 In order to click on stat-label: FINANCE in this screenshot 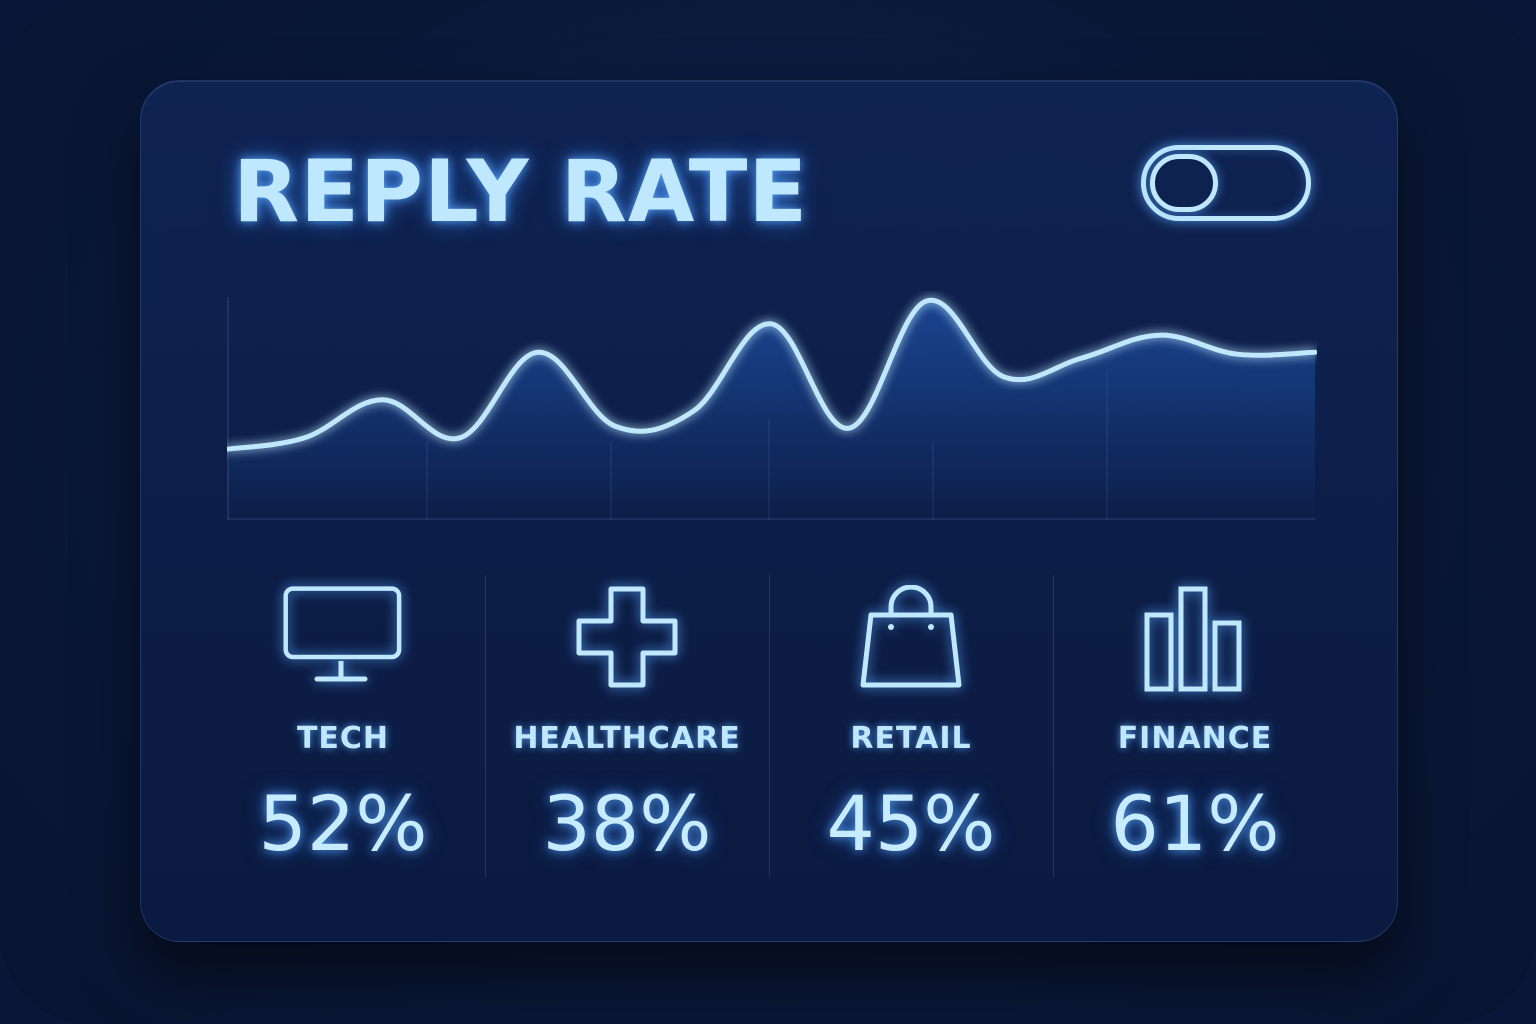, I will do `click(1195, 738)`.